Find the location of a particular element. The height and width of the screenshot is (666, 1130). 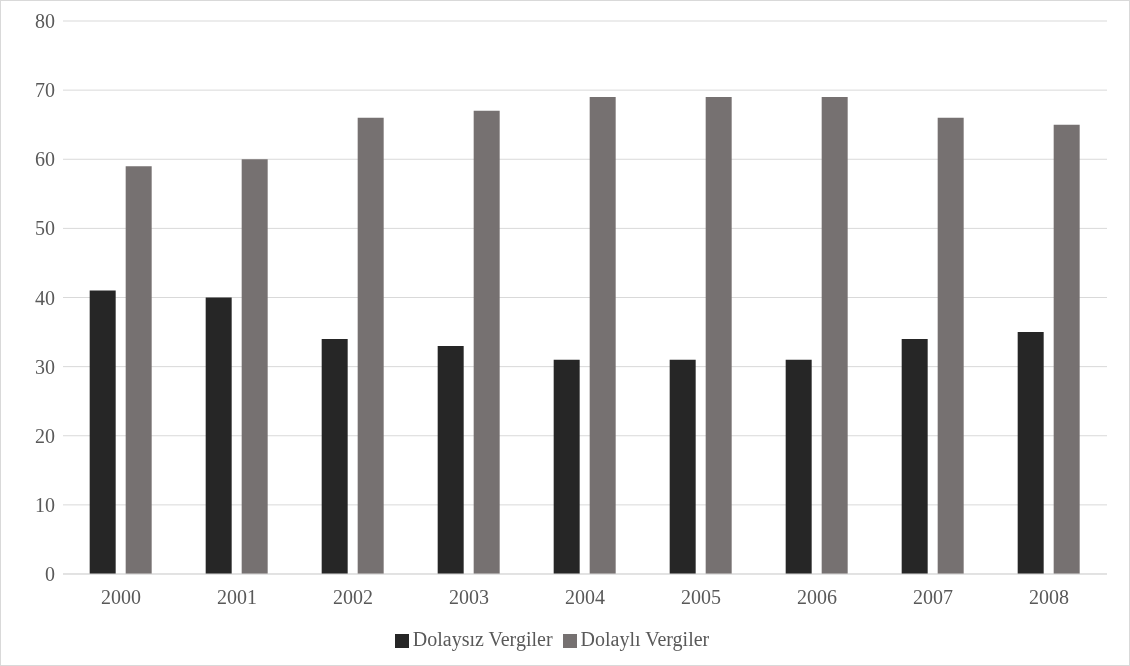

x-tick-label: 2003 is located at coordinates (469, 597).